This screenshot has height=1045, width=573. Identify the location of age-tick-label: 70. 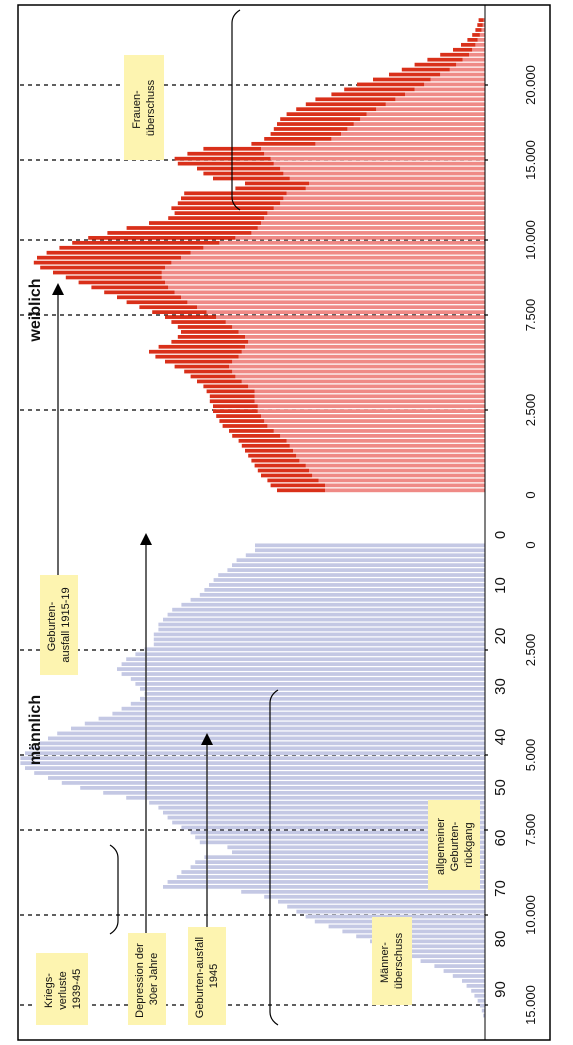
(500, 888).